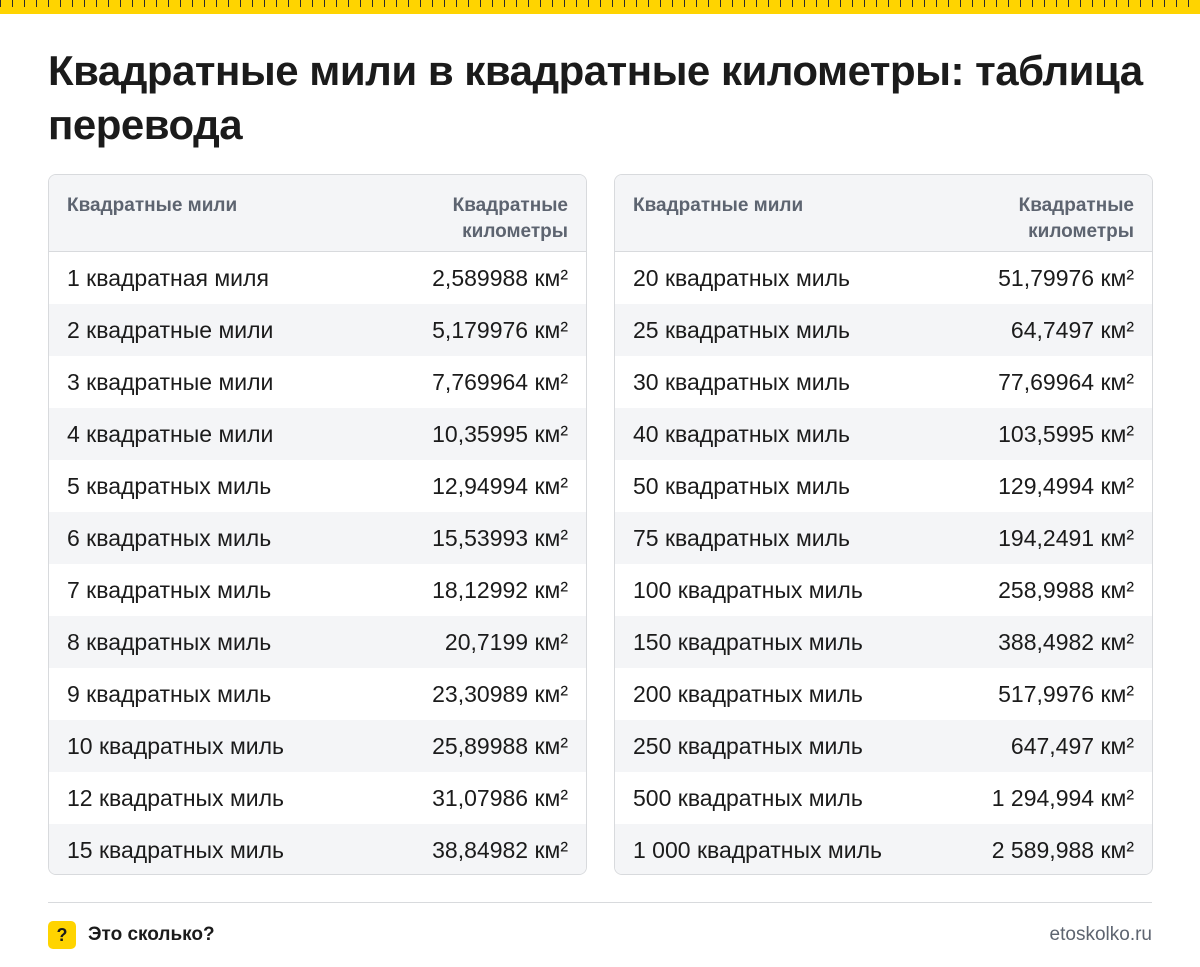 The width and height of the screenshot is (1200, 967). What do you see at coordinates (500, 745) in the screenshot?
I see `cell-square-km: 25,89988 км²` at bounding box center [500, 745].